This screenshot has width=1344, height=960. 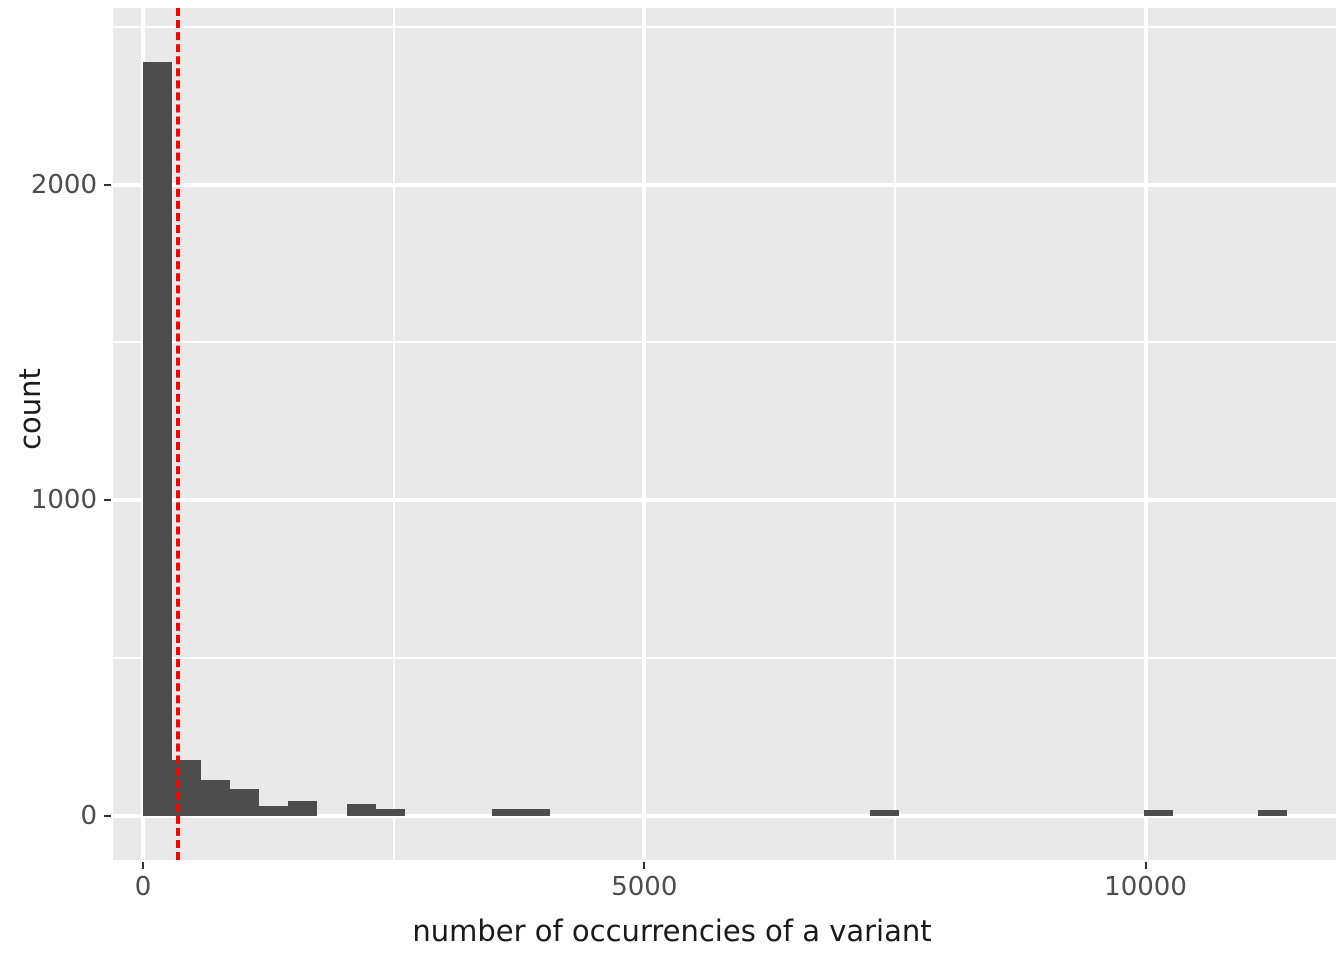 What do you see at coordinates (672, 931) in the screenshot?
I see `x-axis-title: number of occurrencies of a variant` at bounding box center [672, 931].